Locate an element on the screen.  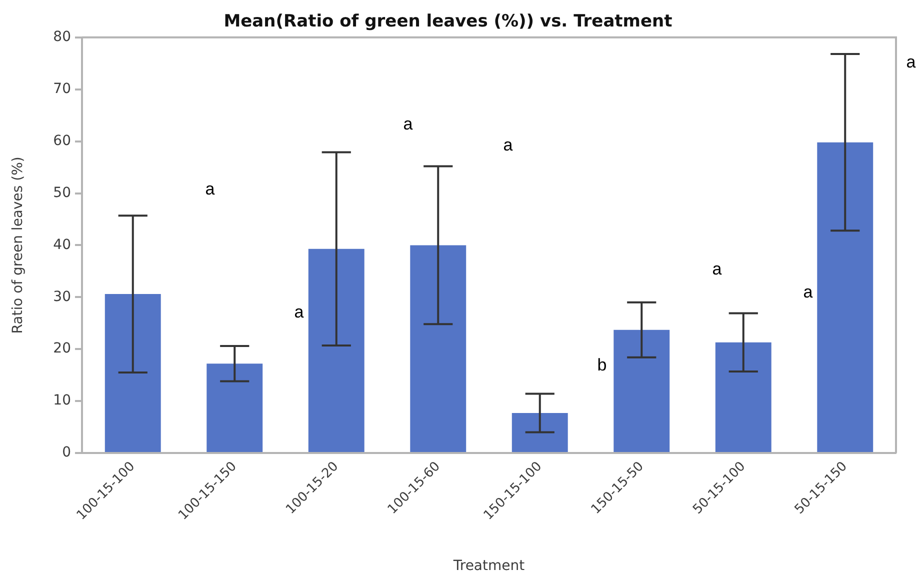
text: a is located at coordinates (911, 62).